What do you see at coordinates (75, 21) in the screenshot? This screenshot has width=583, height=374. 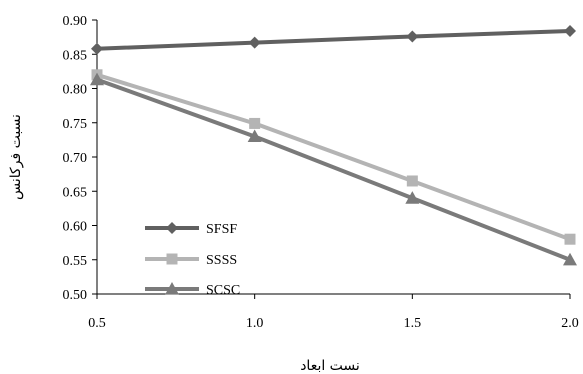 I see `y-tick-label: 0.90` at bounding box center [75, 21].